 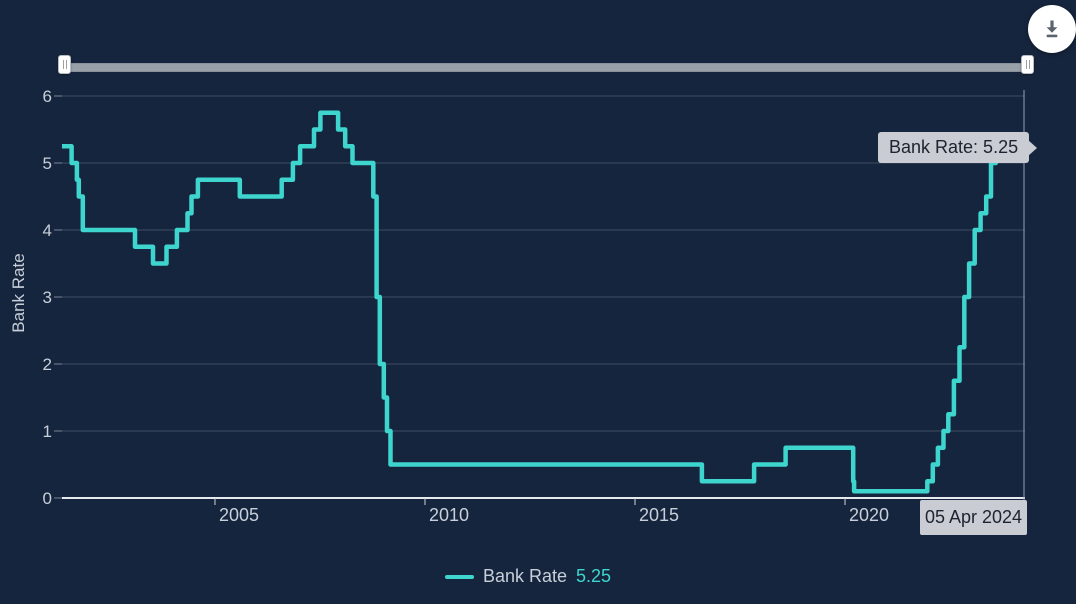 I want to click on legend-item-bank-rate: Bank Rate 5.25, so click(x=528, y=576).